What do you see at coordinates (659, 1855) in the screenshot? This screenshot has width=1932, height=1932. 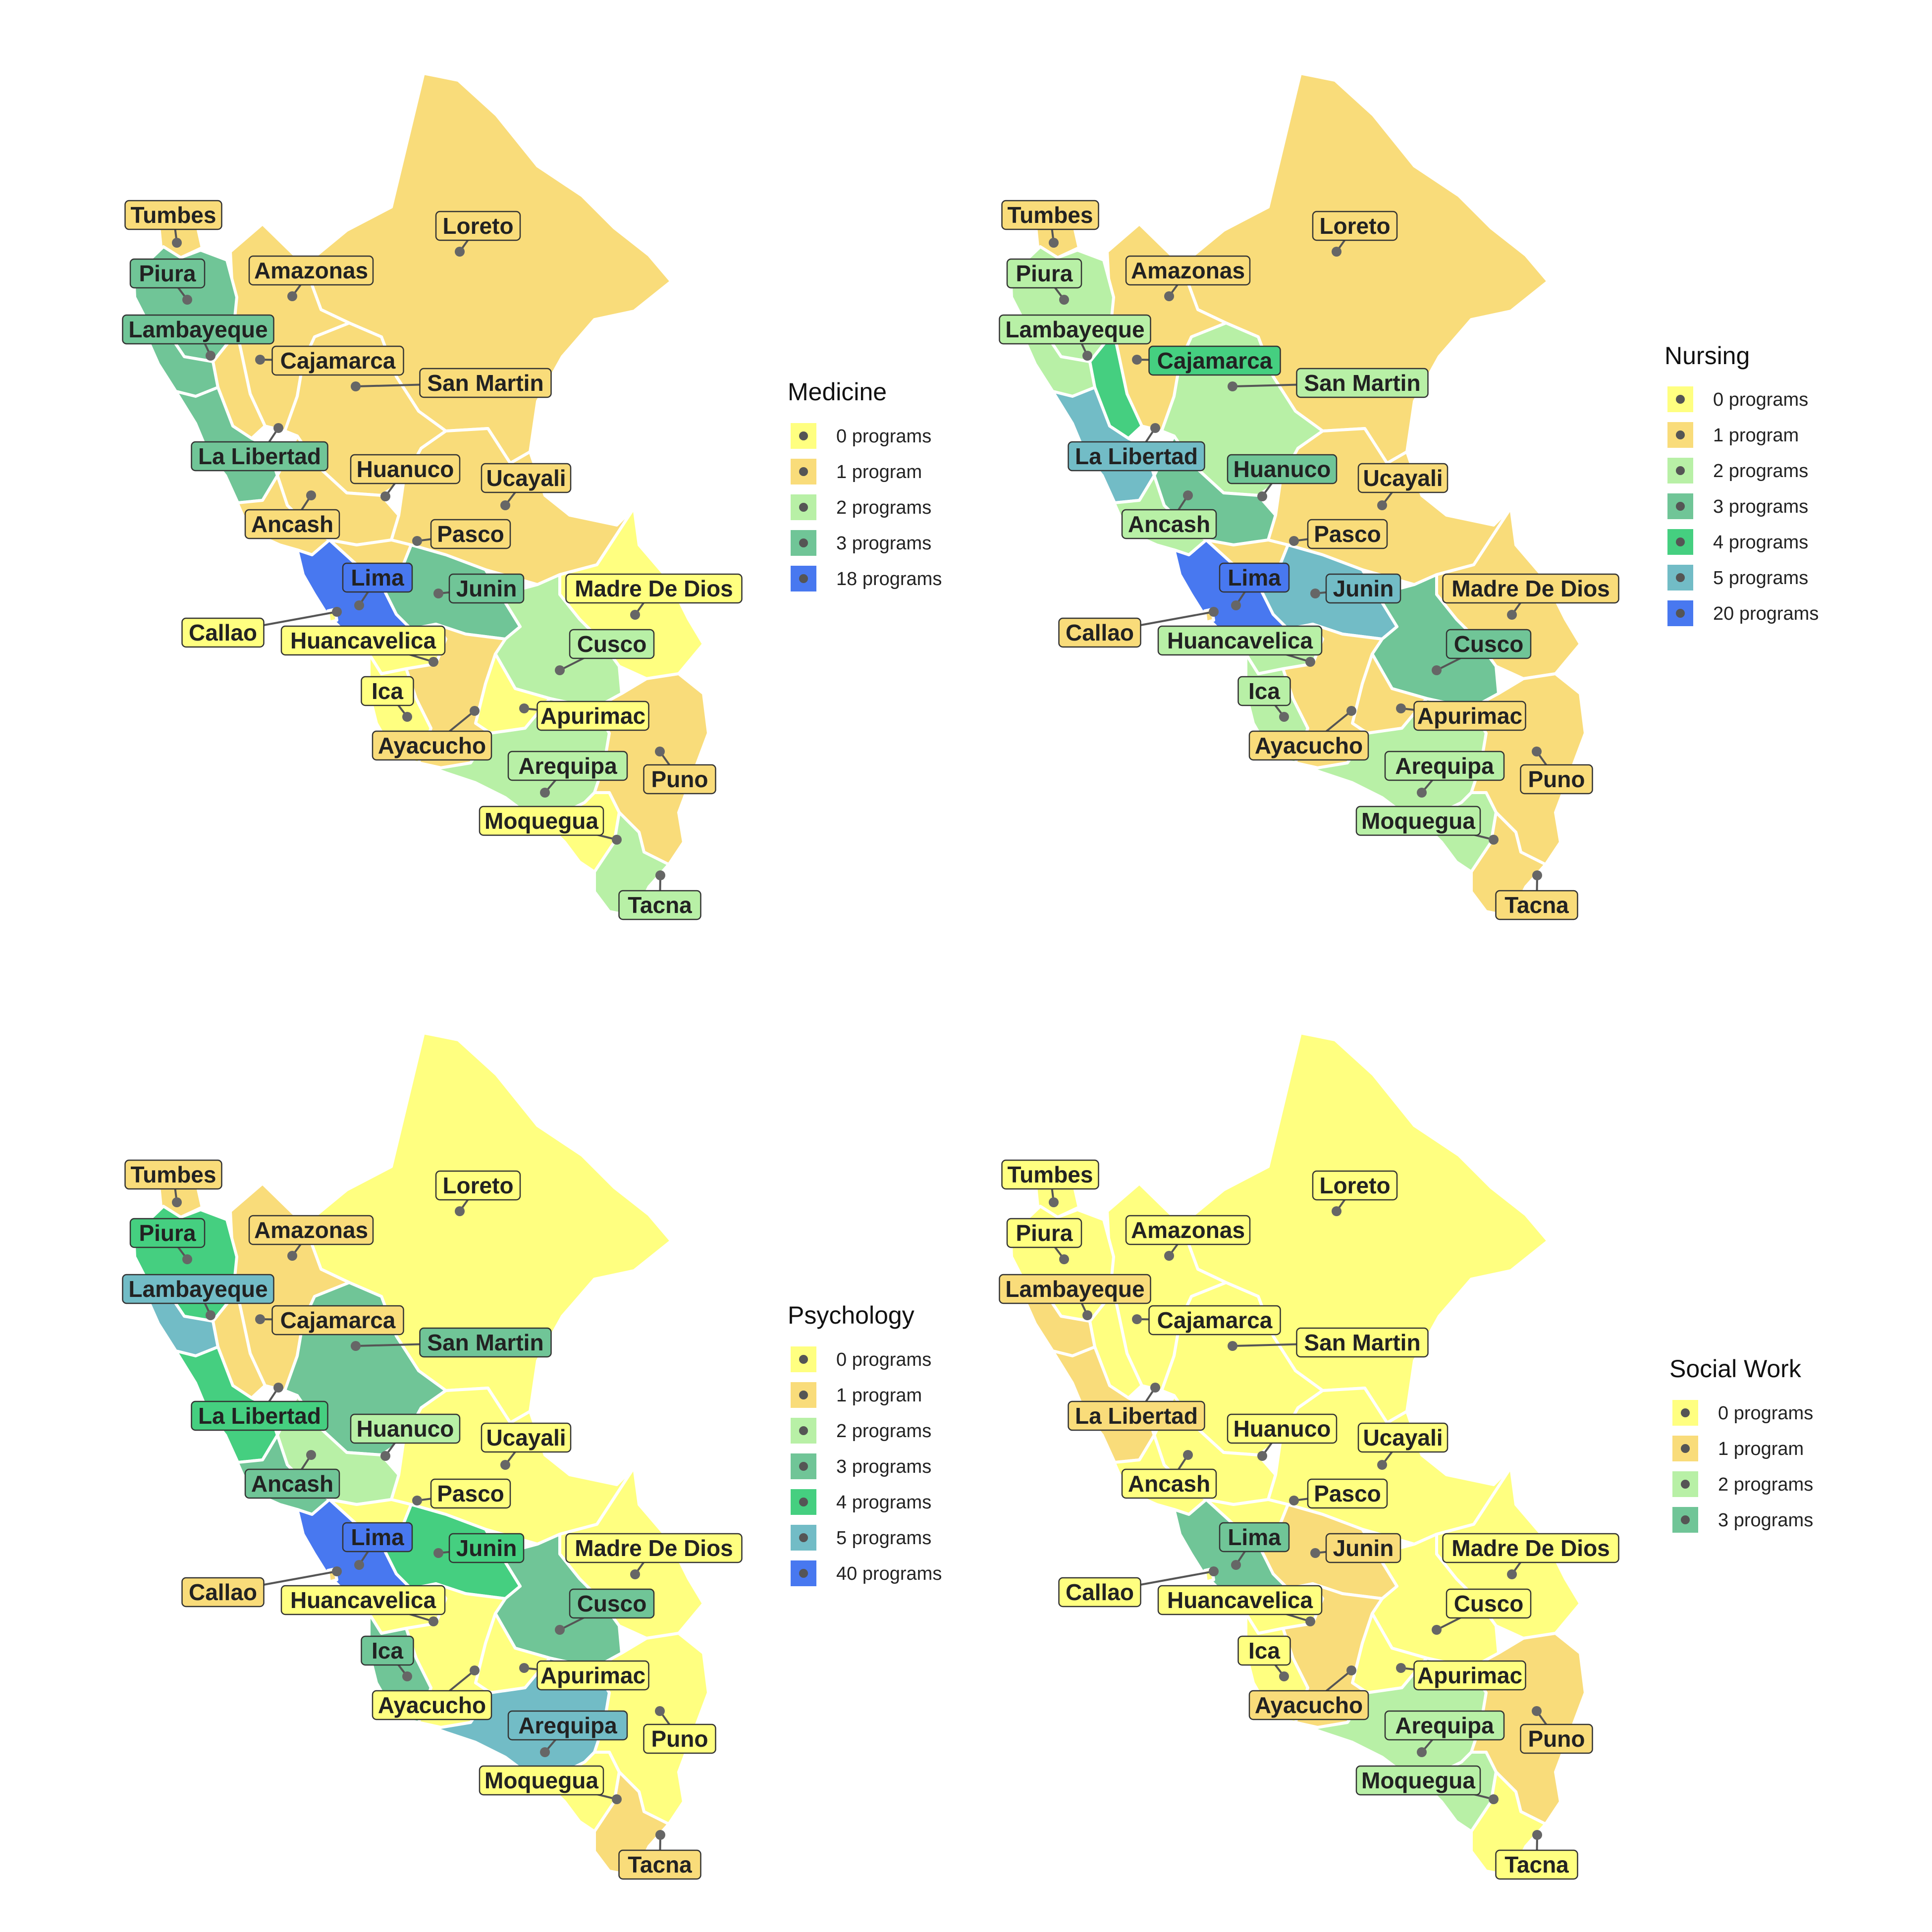 I see `label-tacna: Tacna` at bounding box center [659, 1855].